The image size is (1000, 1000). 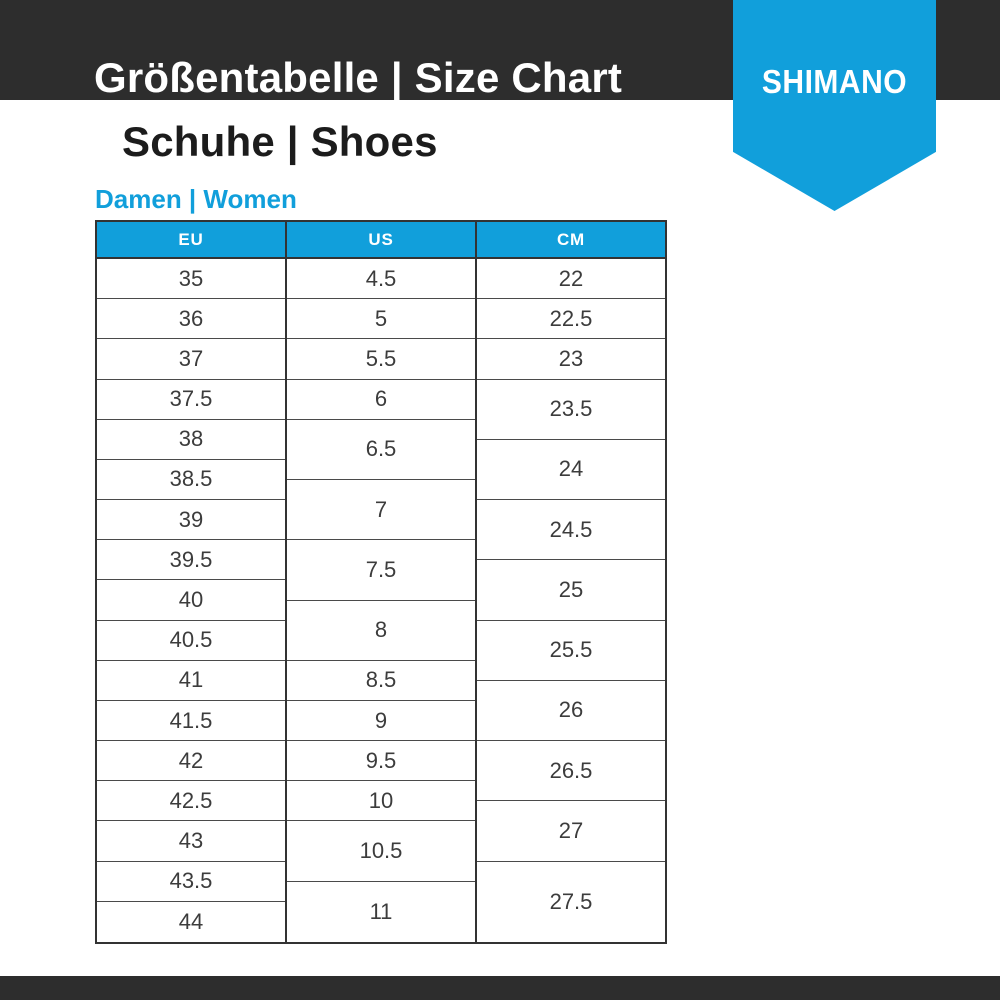 I want to click on size-cell: 22, so click(x=571, y=279).